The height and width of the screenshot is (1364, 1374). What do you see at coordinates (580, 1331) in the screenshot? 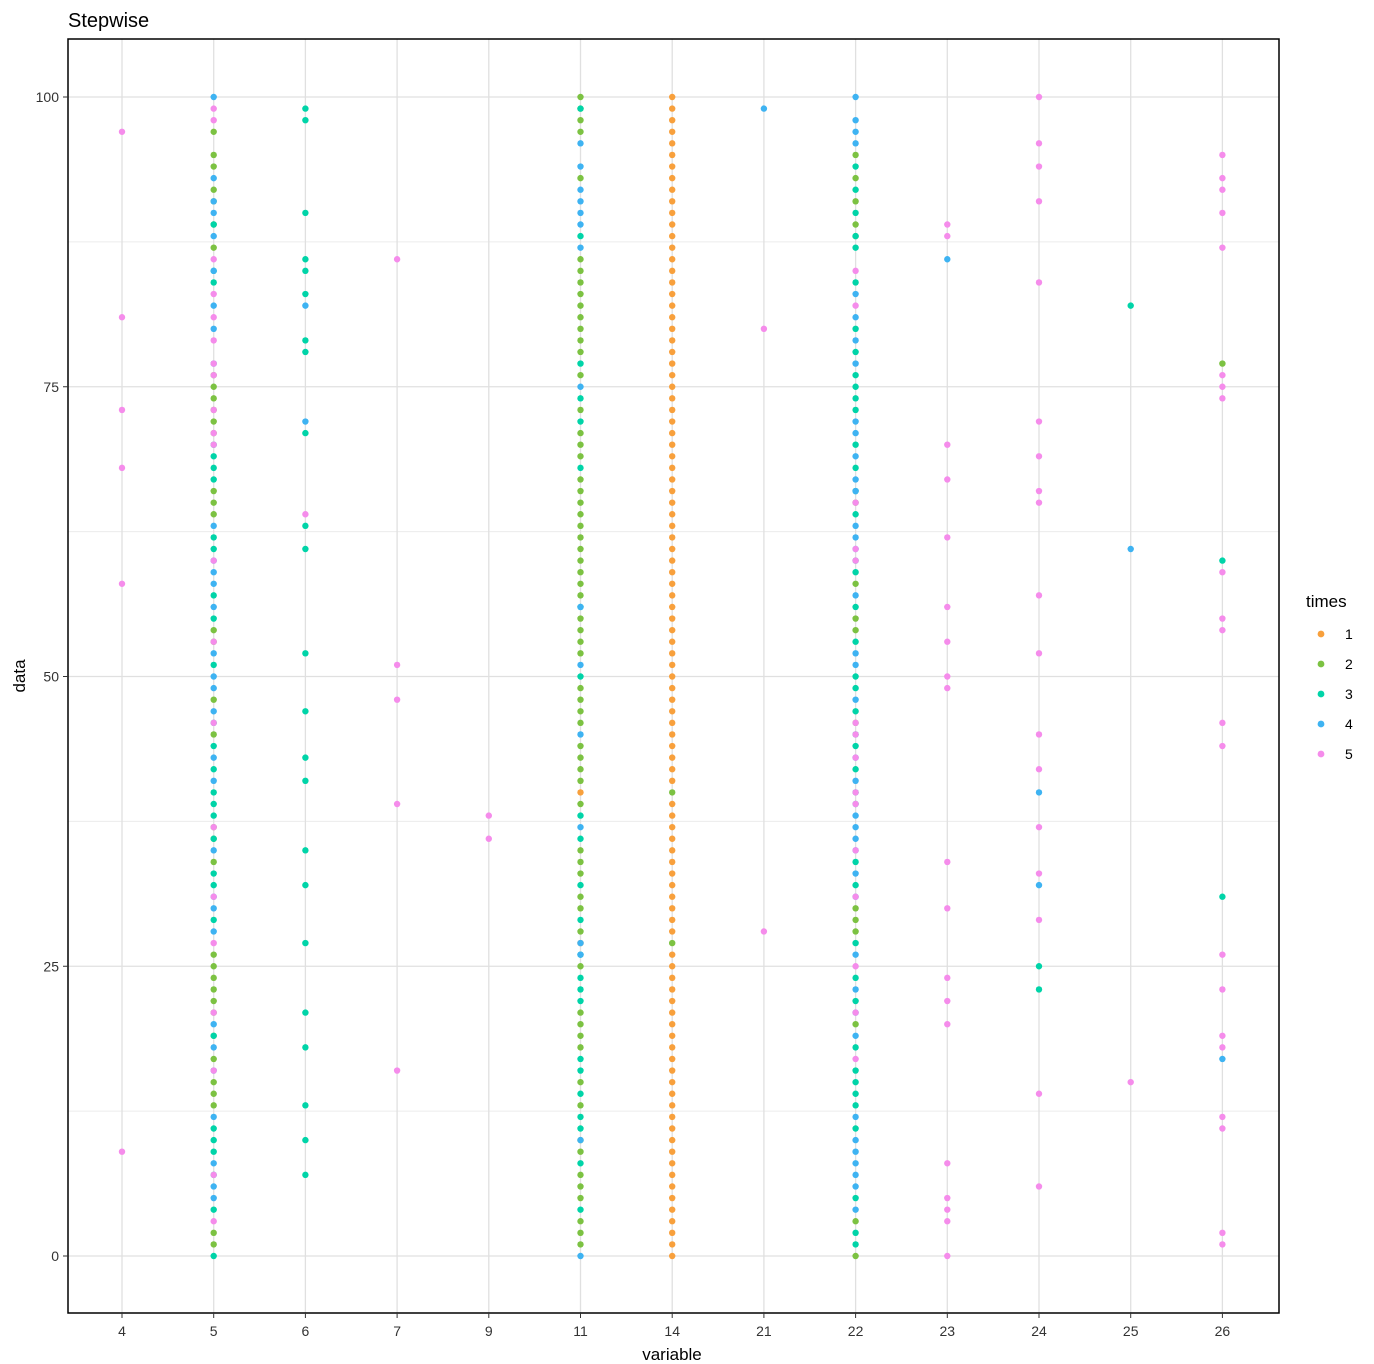
I see `x-tick-label: 11` at bounding box center [580, 1331].